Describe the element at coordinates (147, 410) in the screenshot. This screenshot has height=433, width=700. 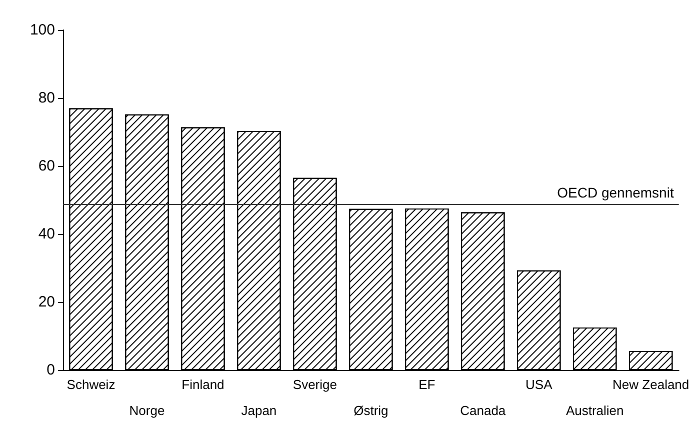
I see `x-tick-label: Norge` at that location.